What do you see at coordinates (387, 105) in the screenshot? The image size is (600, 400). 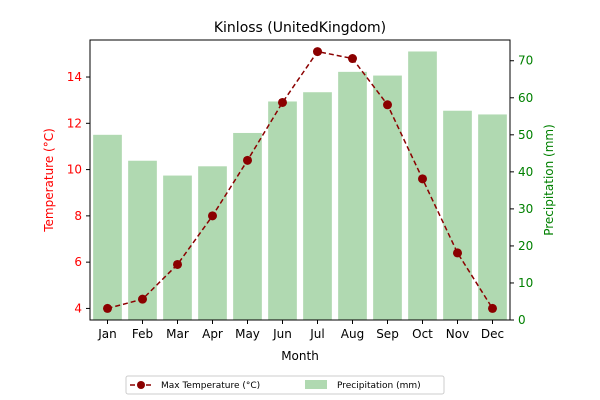 I see `temperature-point-sep` at bounding box center [387, 105].